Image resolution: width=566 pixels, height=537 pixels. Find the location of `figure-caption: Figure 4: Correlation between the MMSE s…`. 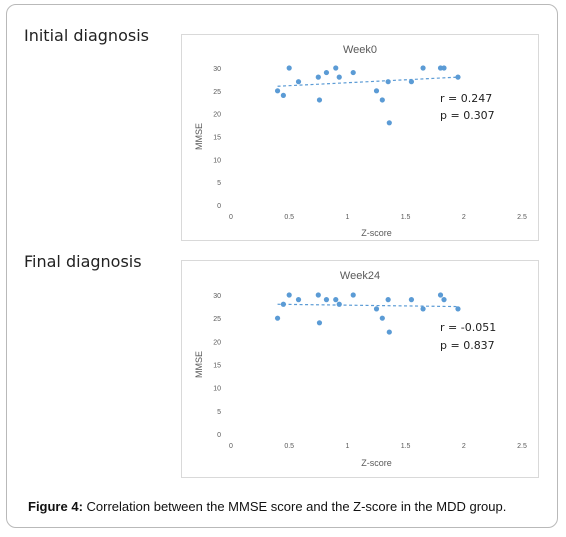

figure-caption: Figure 4: Correlation between the MMSE s… is located at coordinates (267, 506).